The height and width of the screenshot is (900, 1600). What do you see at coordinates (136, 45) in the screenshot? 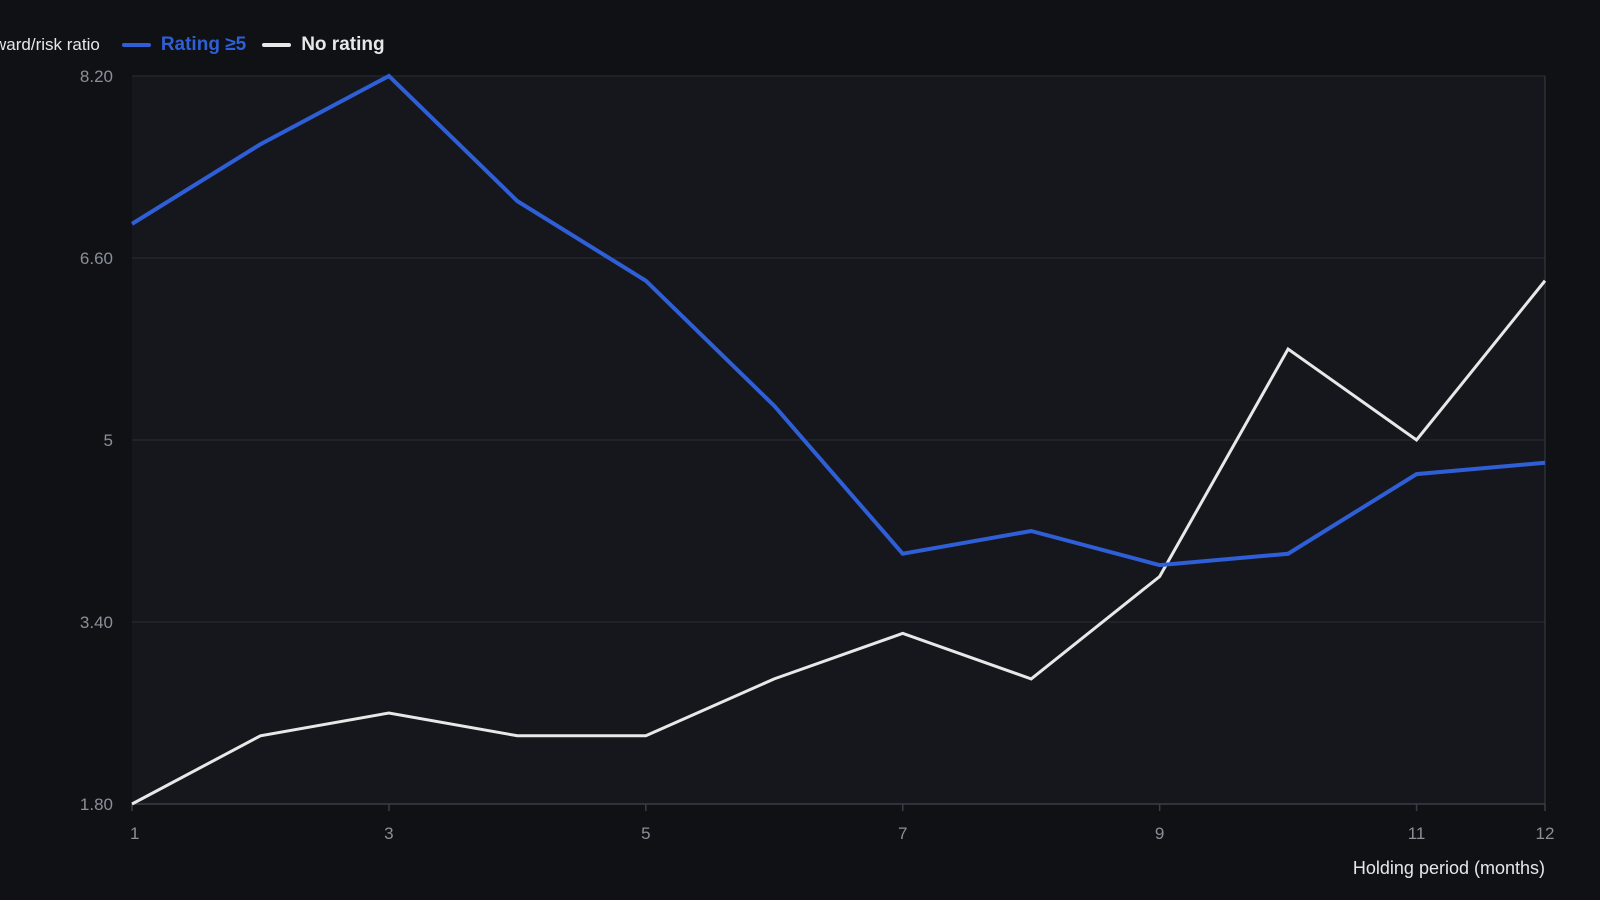
I see `legend-swatch-rating` at bounding box center [136, 45].